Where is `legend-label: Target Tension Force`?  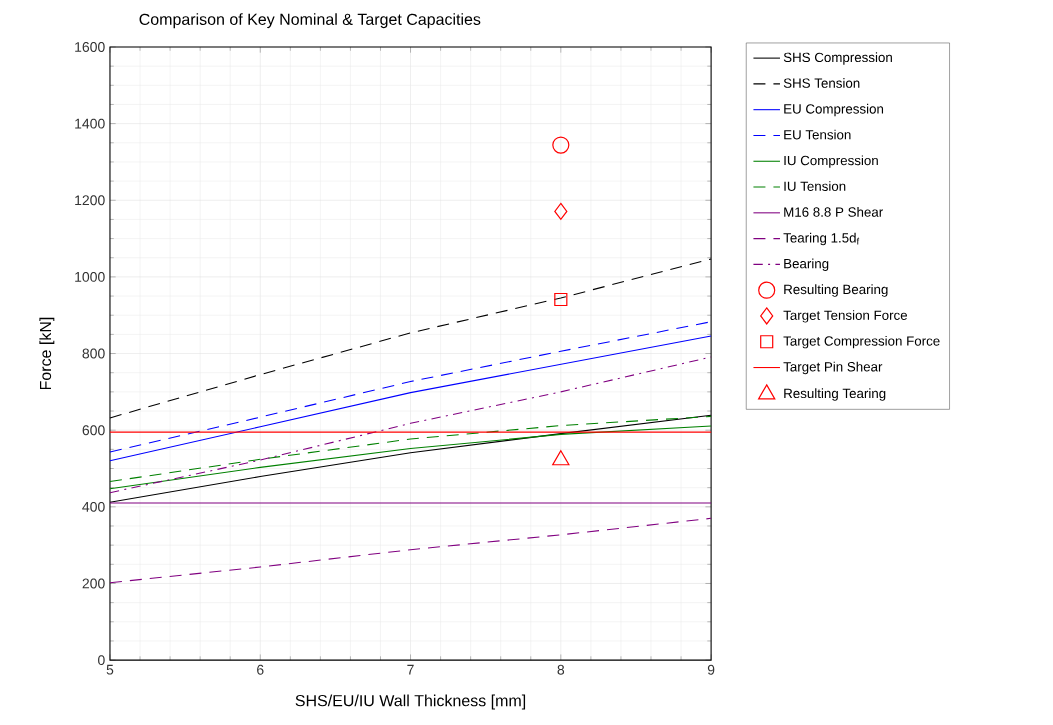 legend-label: Target Tension Force is located at coordinates (845, 316).